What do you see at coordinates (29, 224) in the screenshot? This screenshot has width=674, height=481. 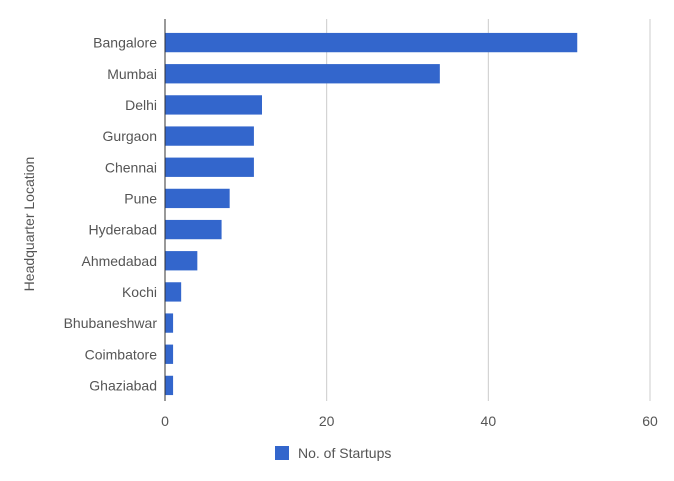 I see `y-axis-title: Headquarter Location` at bounding box center [29, 224].